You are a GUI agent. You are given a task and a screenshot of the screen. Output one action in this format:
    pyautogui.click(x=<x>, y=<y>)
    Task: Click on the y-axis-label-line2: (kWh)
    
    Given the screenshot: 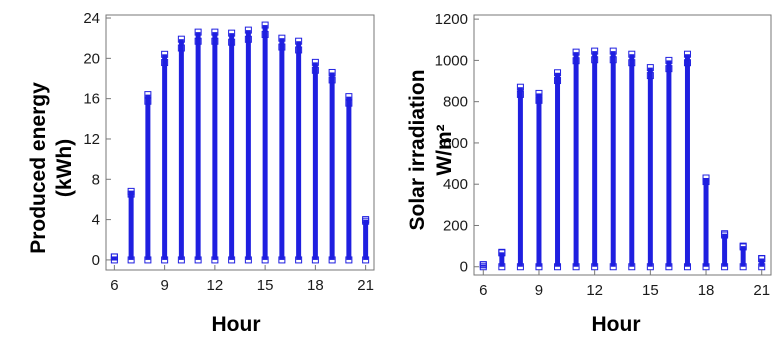 What is the action you would take?
    pyautogui.click(x=64, y=168)
    